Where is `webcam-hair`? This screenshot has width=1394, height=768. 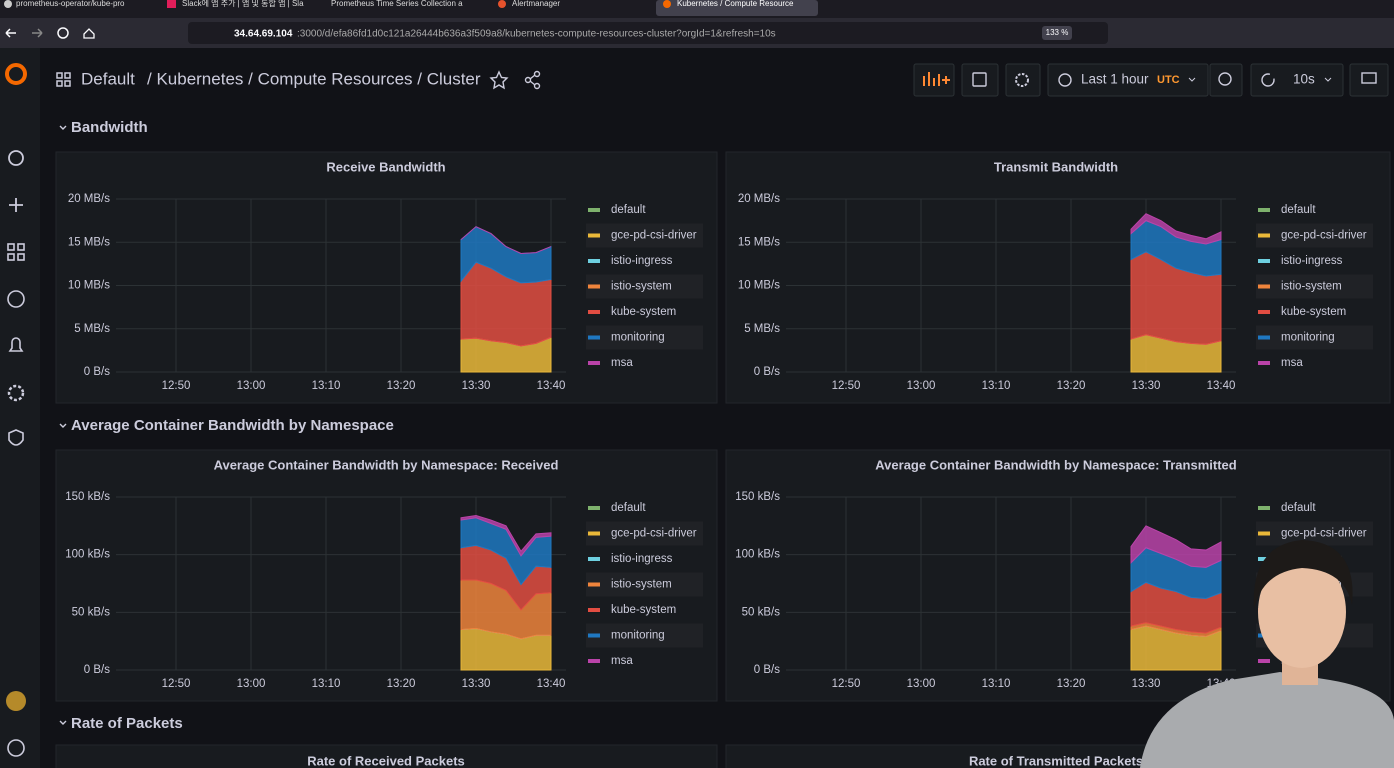 webcam-hair is located at coordinates (1303, 575).